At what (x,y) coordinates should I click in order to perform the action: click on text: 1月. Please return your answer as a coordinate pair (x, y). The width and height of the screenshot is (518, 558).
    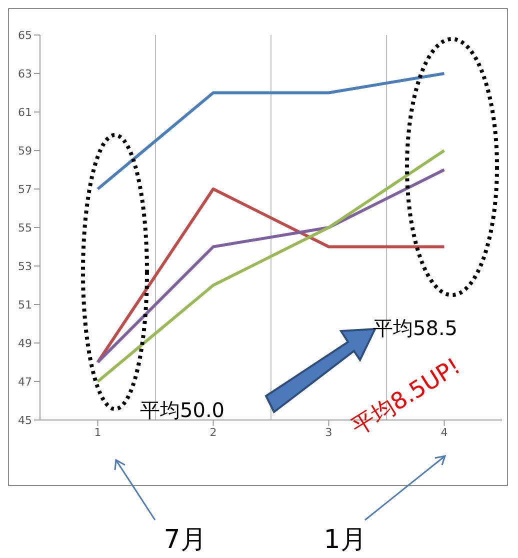
    Looking at the image, I should click on (345, 540).